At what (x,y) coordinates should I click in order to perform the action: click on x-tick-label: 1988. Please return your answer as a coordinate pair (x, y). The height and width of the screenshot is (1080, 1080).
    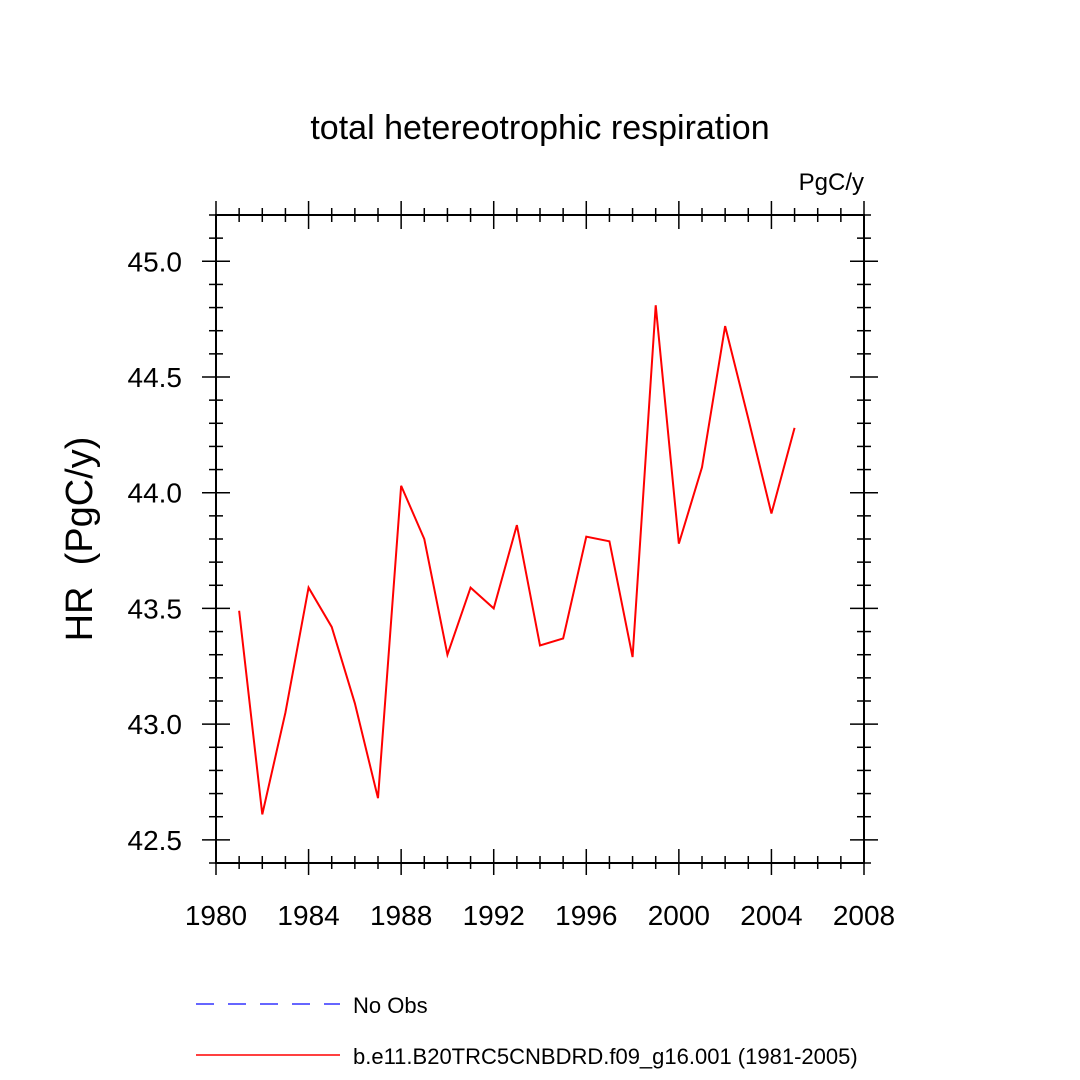
    Looking at the image, I should click on (401, 915).